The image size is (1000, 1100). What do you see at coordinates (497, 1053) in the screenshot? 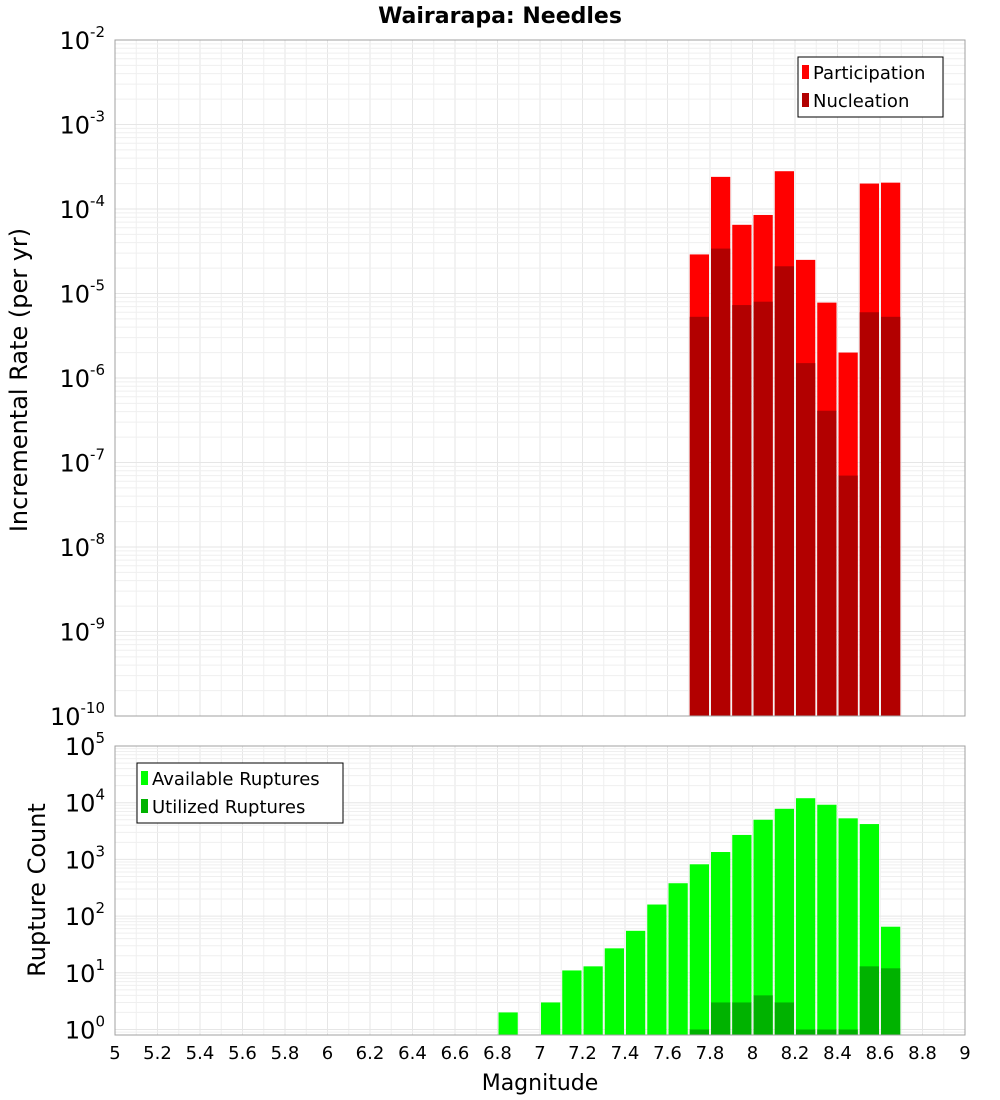
I see `x-tick-label: 6.8` at bounding box center [497, 1053].